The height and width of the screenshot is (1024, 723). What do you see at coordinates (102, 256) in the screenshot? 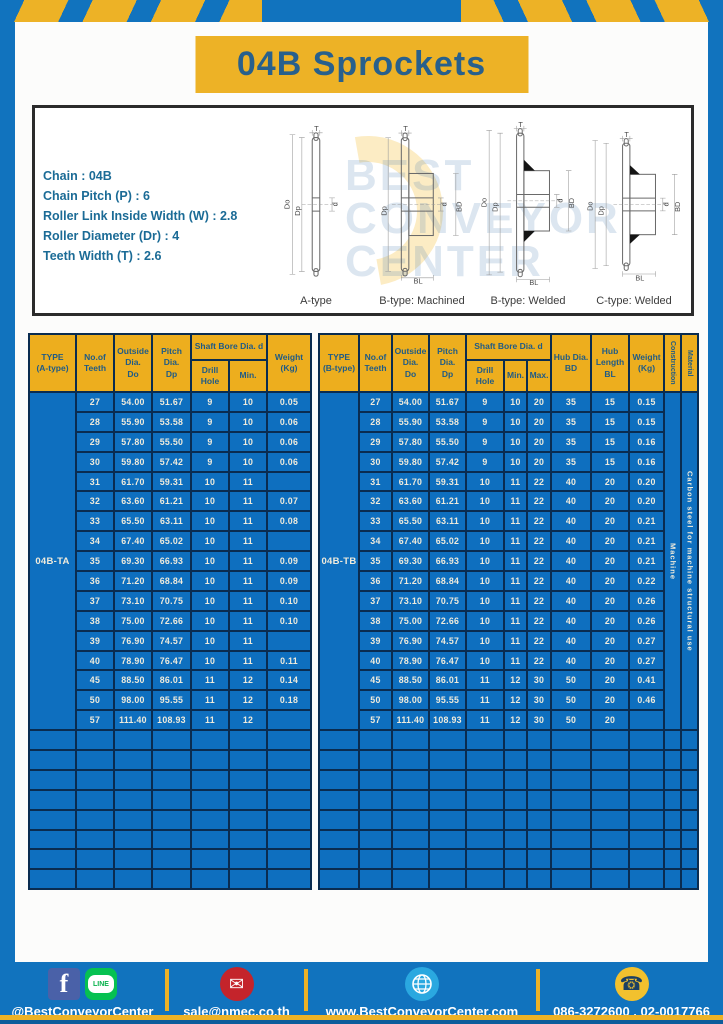
I see `spec-line: Teeth Width (T) : 2.6` at bounding box center [102, 256].